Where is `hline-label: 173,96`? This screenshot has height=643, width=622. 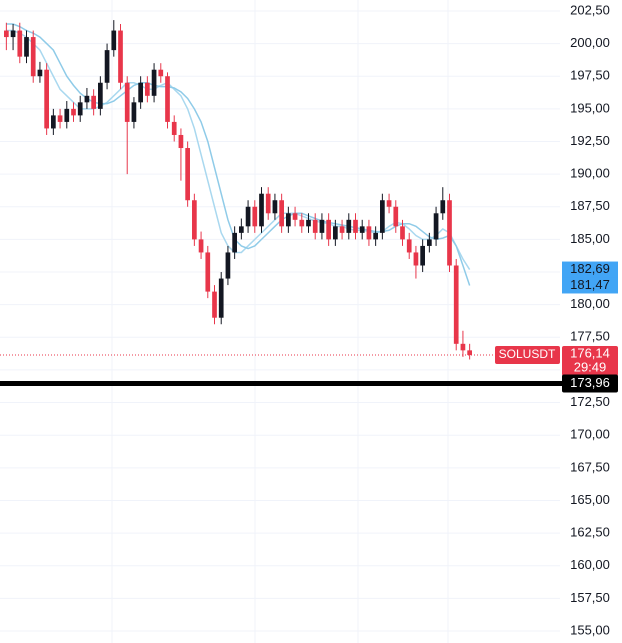 hline-label: 173,96 is located at coordinates (590, 382).